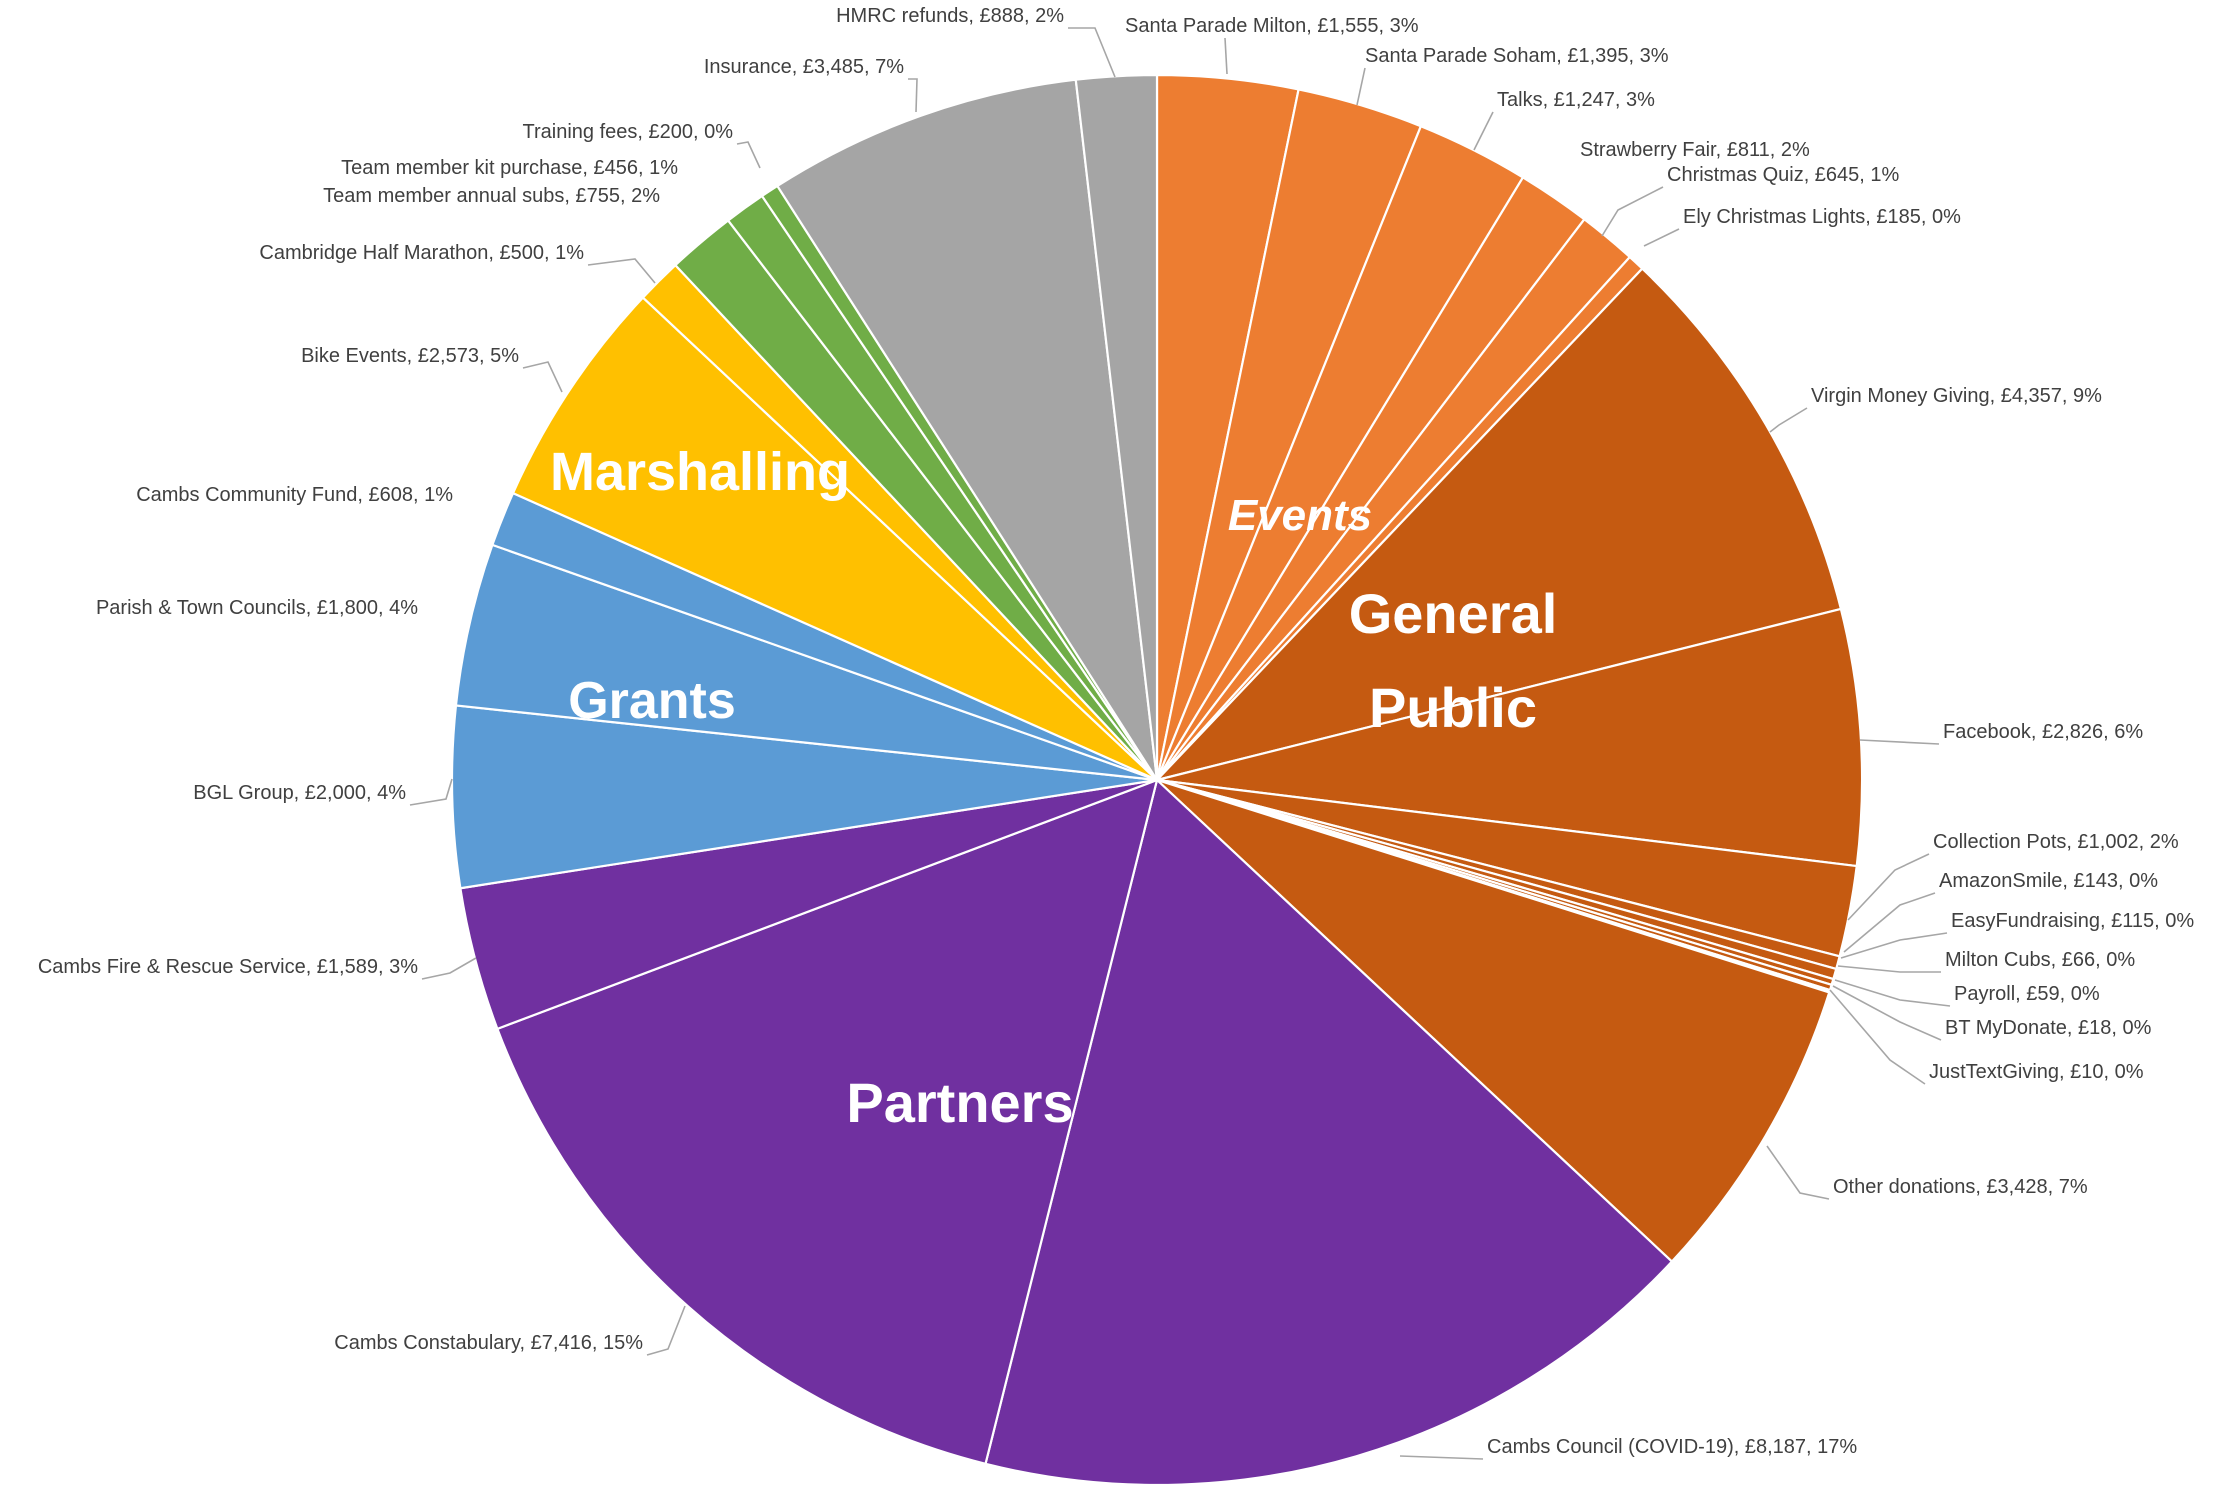 The height and width of the screenshot is (1489, 2214). What do you see at coordinates (1576, 100) in the screenshot?
I see `slice-label-talks: Talks, £1,247, 3%` at bounding box center [1576, 100].